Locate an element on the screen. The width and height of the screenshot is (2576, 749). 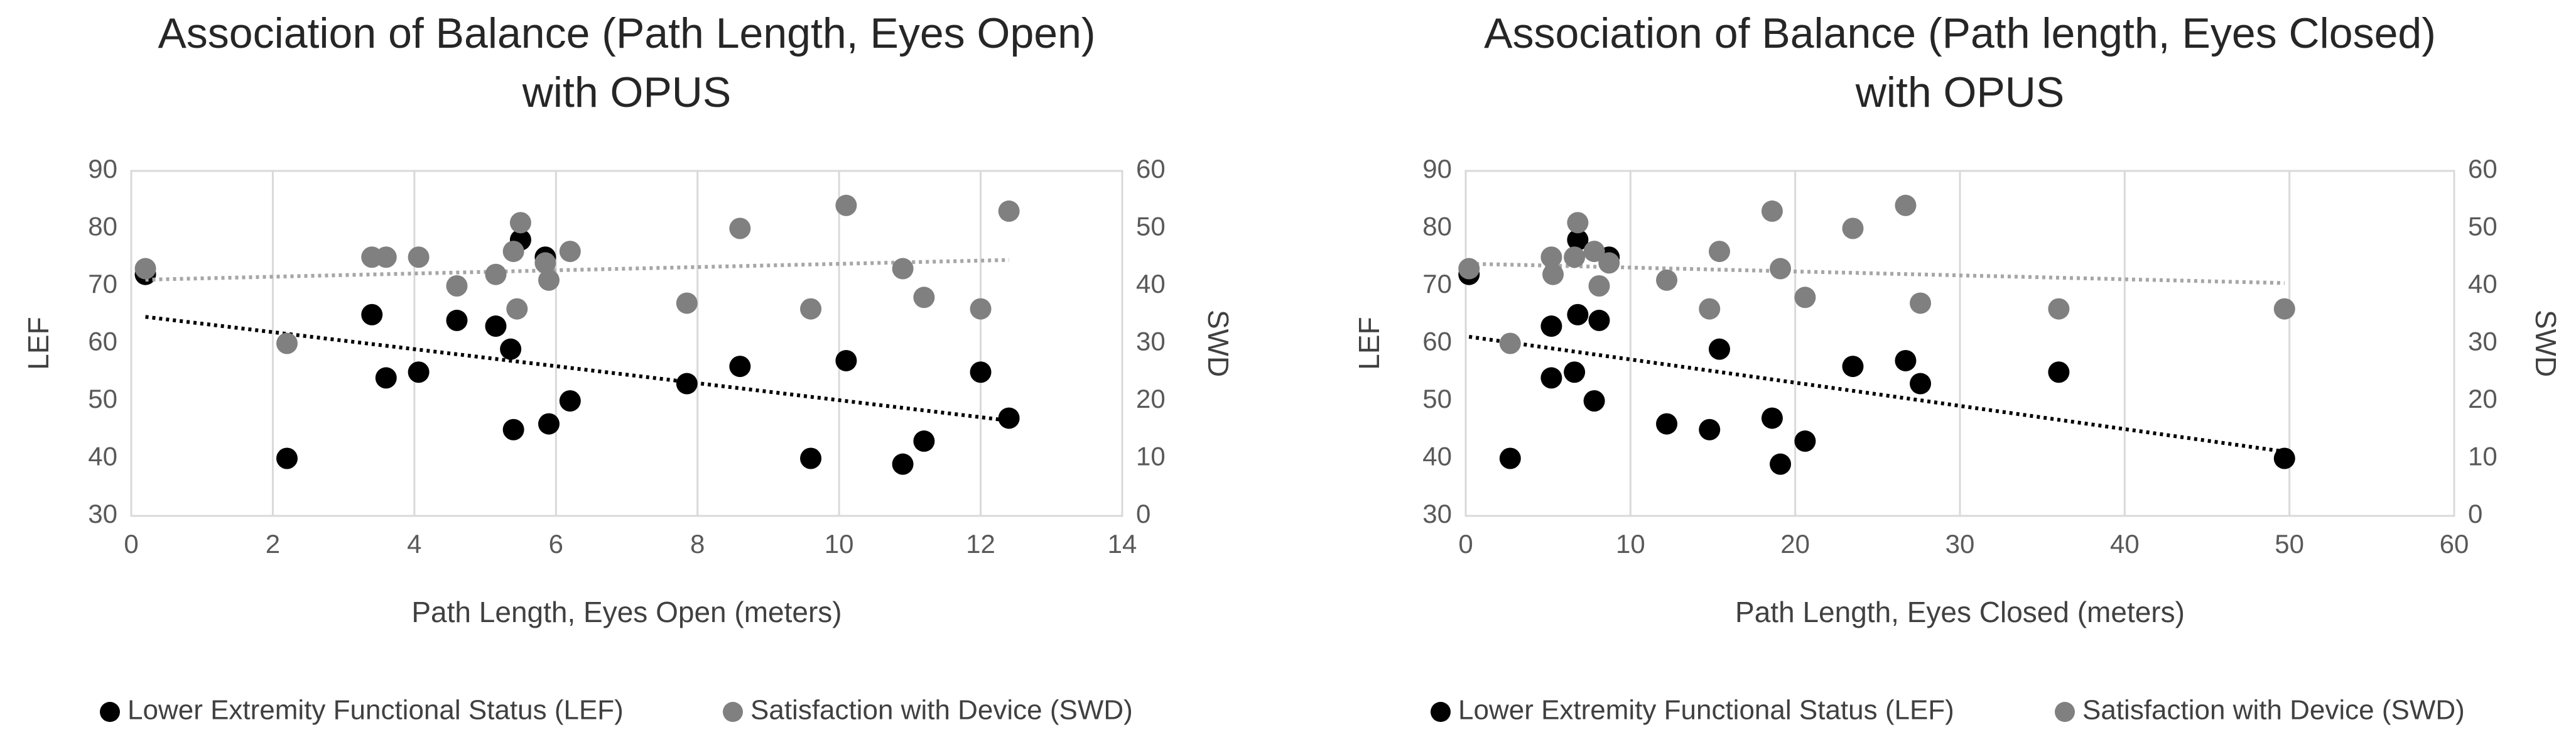
y2-tick-label: 20 is located at coordinates (2483, 398).